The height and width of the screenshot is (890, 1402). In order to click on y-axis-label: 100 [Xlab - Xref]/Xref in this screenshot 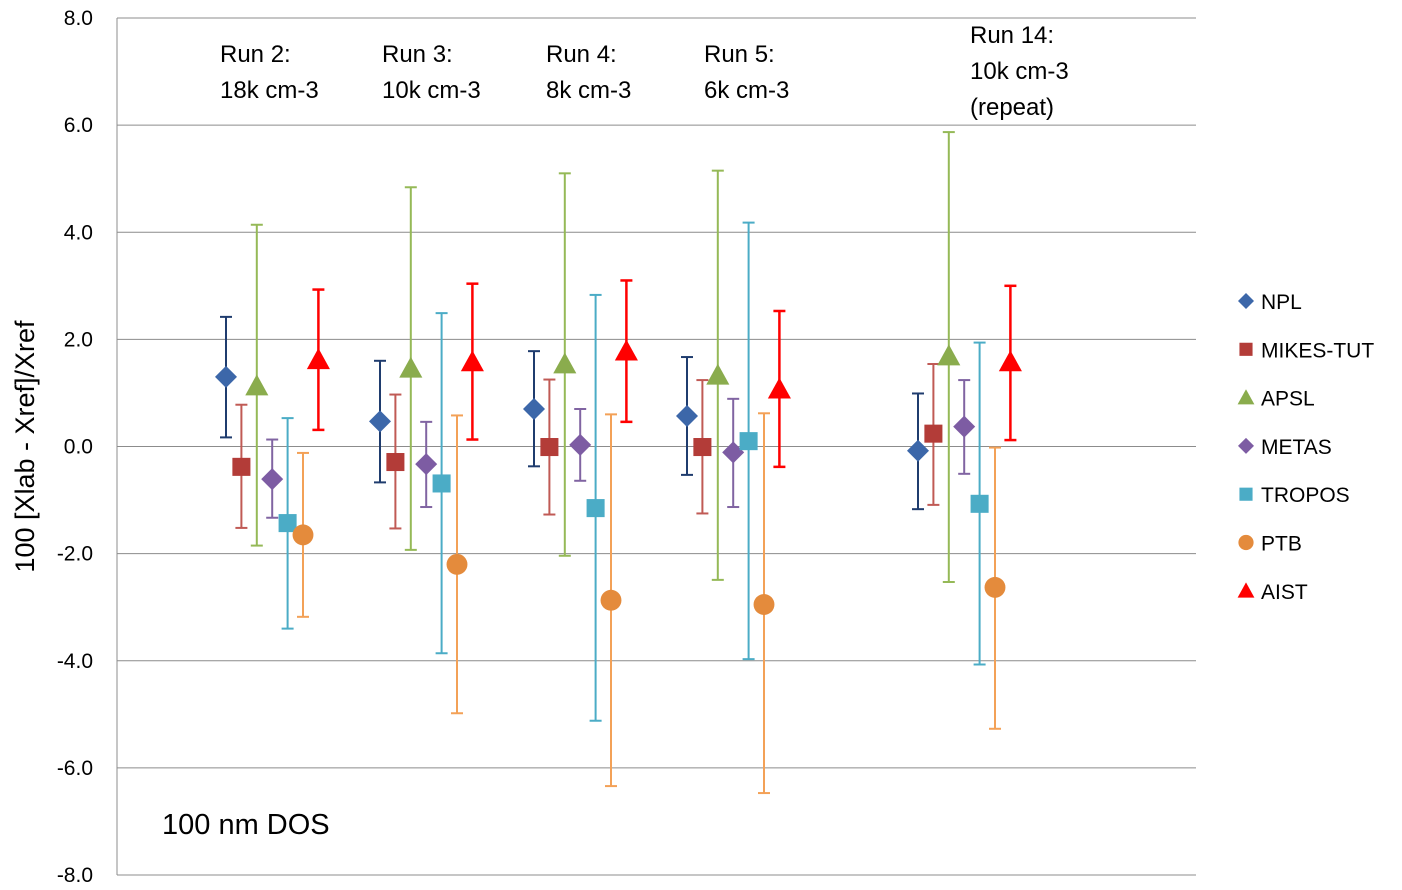, I will do `click(25, 446)`.